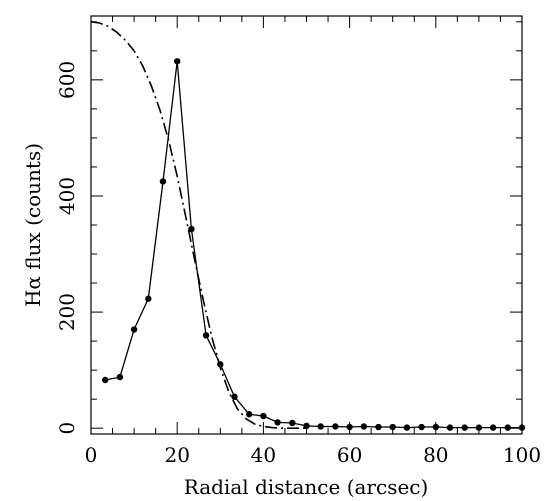 The height and width of the screenshot is (501, 554). What do you see at coordinates (67, 428) in the screenshot?
I see `y-tick-label: 0` at bounding box center [67, 428].